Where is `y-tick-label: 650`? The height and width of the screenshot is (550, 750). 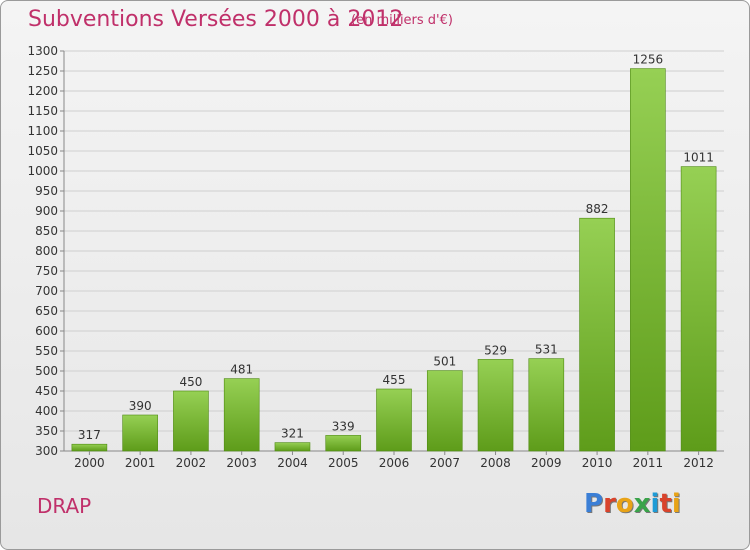 y-tick-label: 650 is located at coordinates (46, 311).